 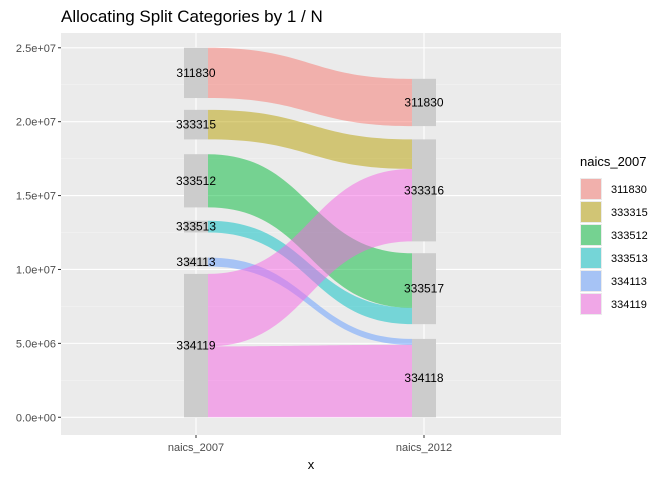 I want to click on legend: 311830 333315 333512 333513 334113 334119, so click(x=614, y=246).